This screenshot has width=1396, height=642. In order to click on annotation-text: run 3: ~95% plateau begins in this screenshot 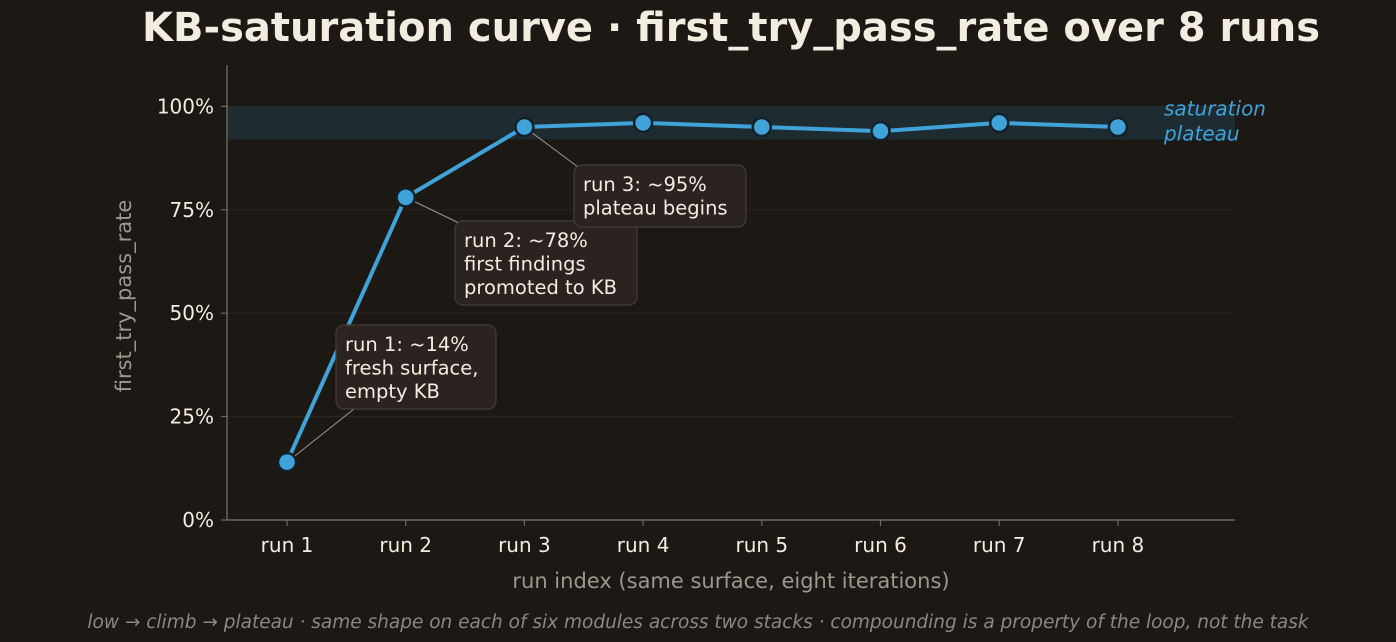, I will do `click(655, 196)`.